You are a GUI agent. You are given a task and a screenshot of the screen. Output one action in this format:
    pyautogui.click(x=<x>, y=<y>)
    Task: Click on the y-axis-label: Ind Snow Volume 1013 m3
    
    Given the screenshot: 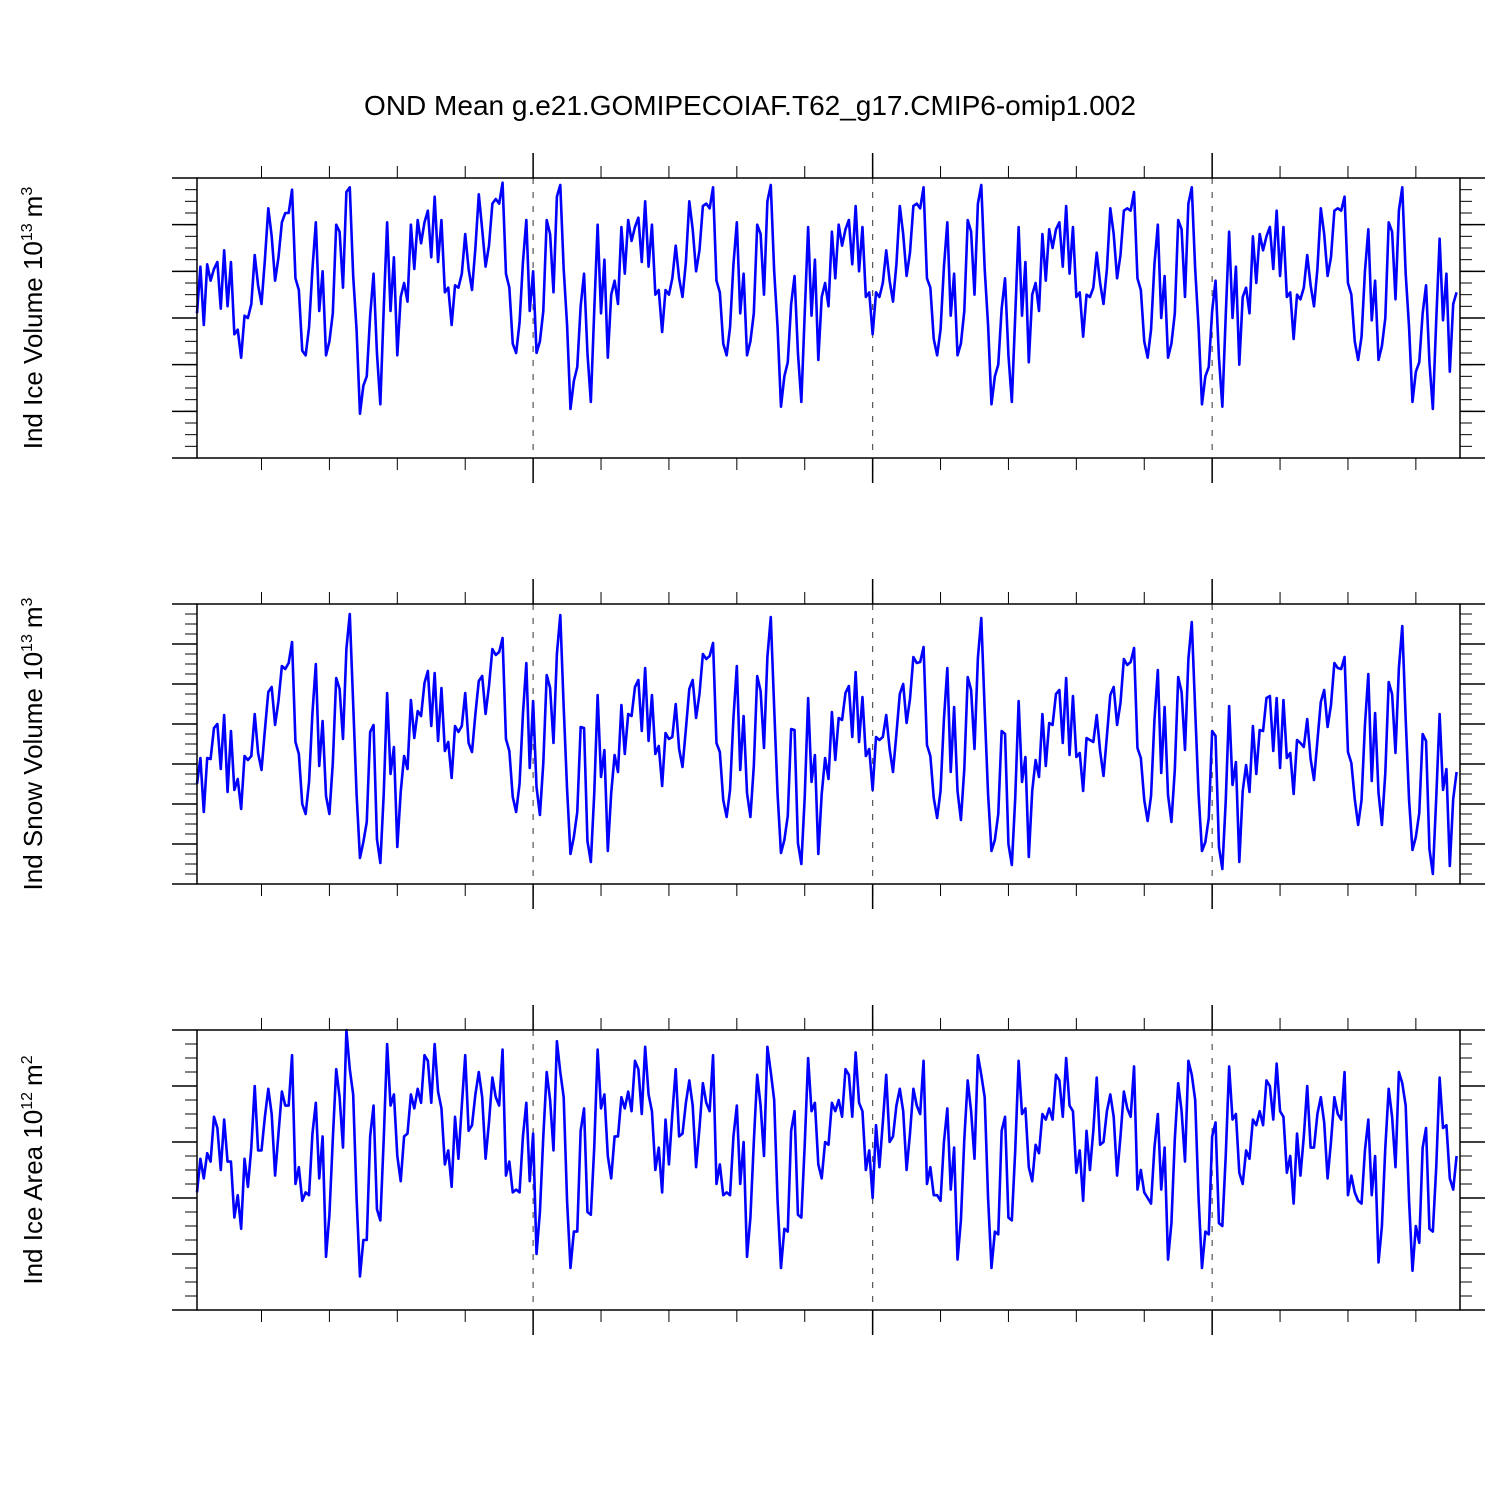 What is the action you would take?
    pyautogui.click(x=33, y=743)
    